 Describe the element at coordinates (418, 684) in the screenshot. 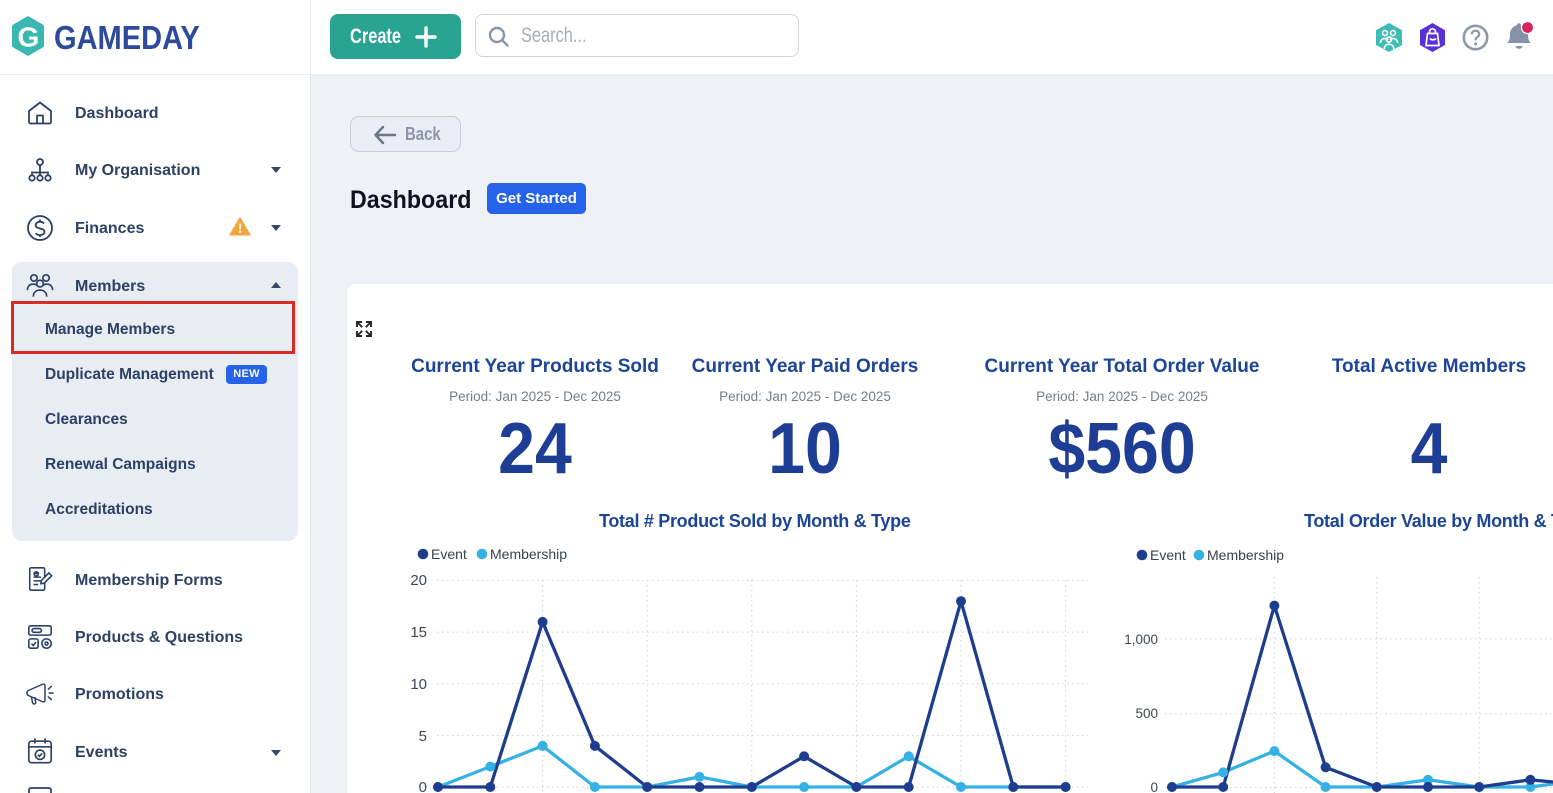

I see `svg-text: 10` at that location.